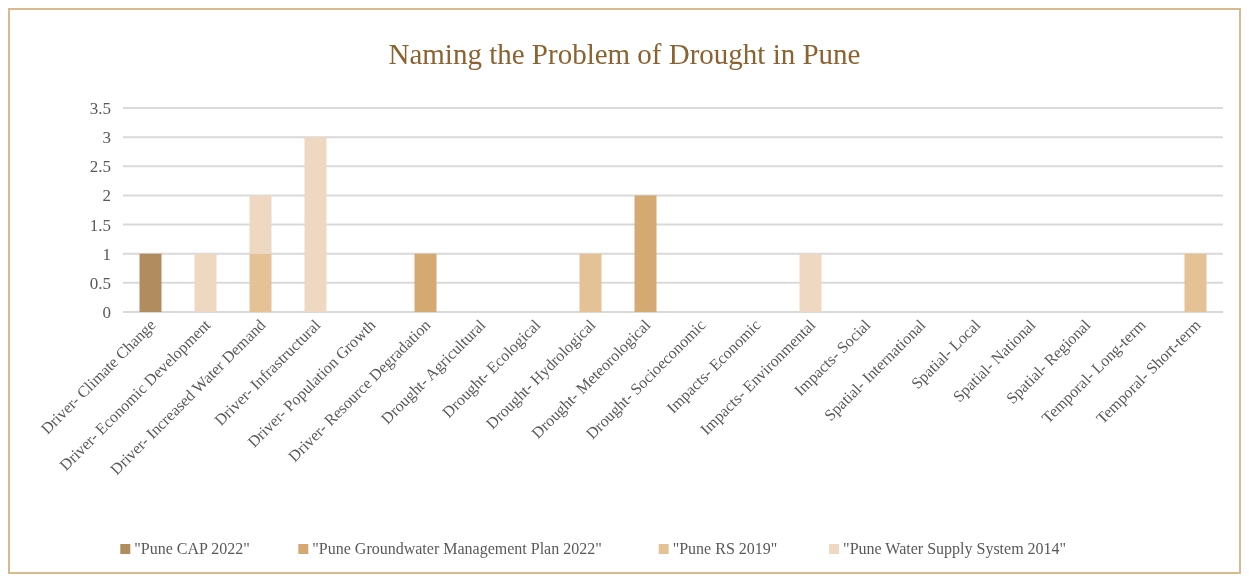 The image size is (1249, 582). I want to click on y-tick-label: 3.5, so click(100, 108).